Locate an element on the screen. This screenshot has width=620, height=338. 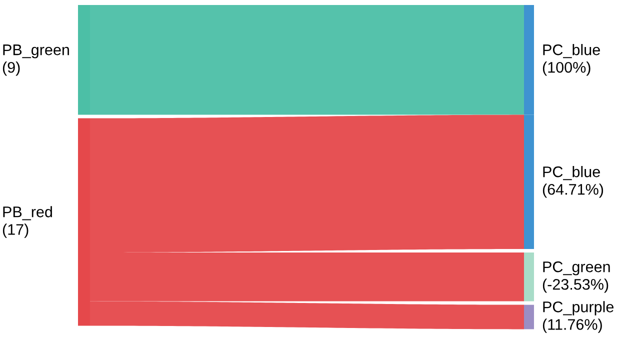
text: PC_green is located at coordinates (576, 268).